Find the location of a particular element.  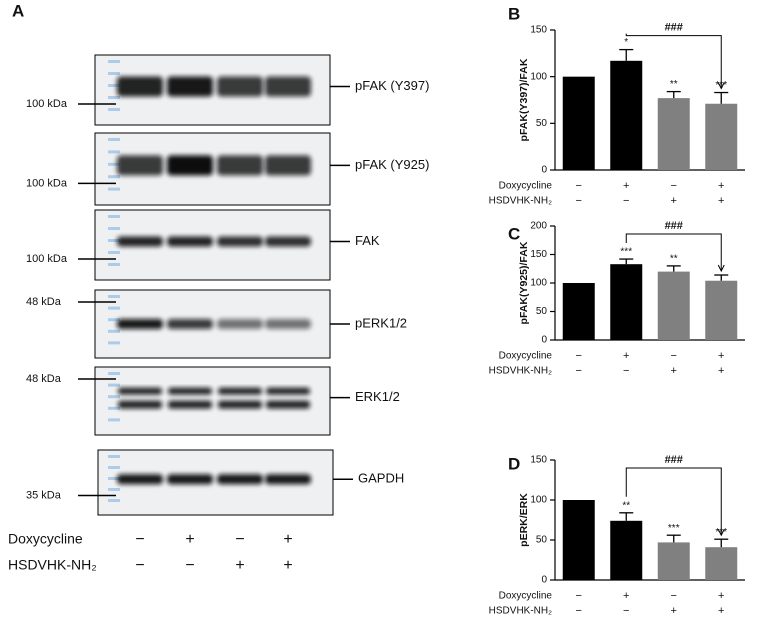

y-axis-label: pERK/ERK is located at coordinates (524, 520).